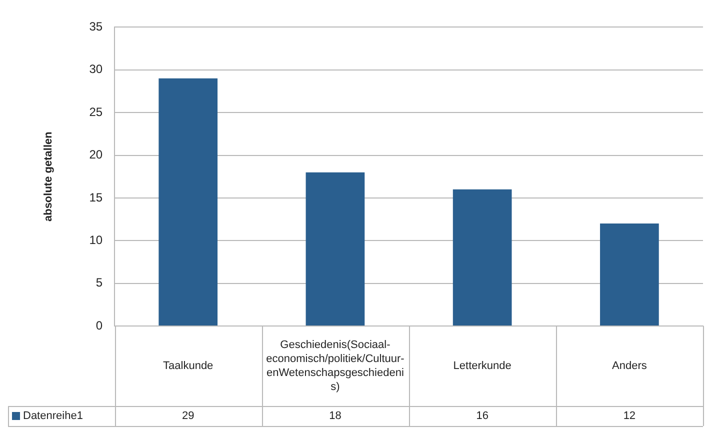  What do you see at coordinates (96, 155) in the screenshot?
I see `y-tick-label: 20` at bounding box center [96, 155].